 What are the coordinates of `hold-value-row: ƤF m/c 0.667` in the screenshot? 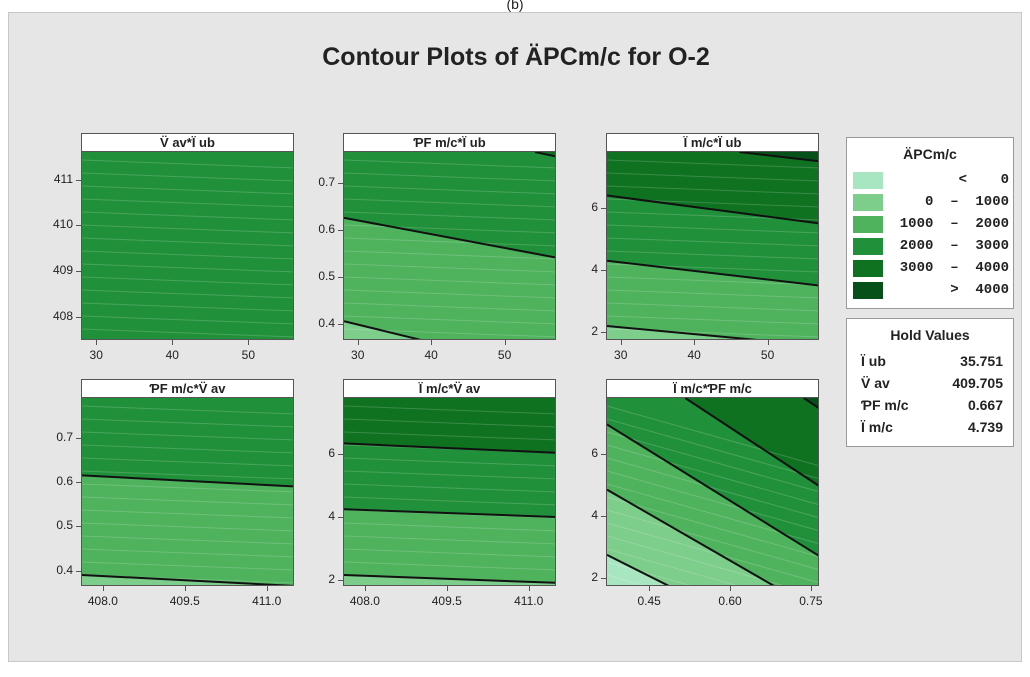 It's located at (932, 407).